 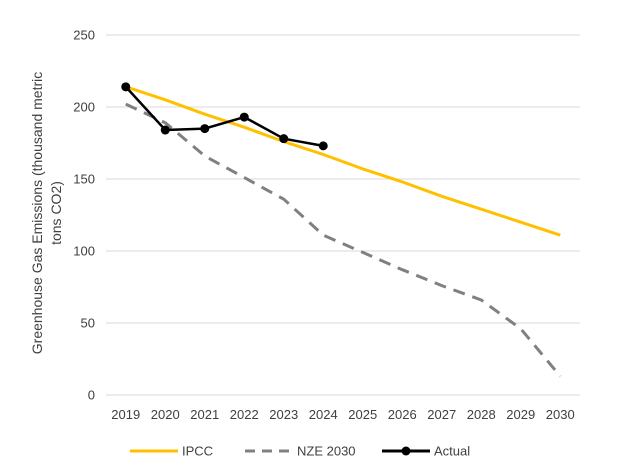 I want to click on y-tick-label: 250, so click(x=84, y=35).